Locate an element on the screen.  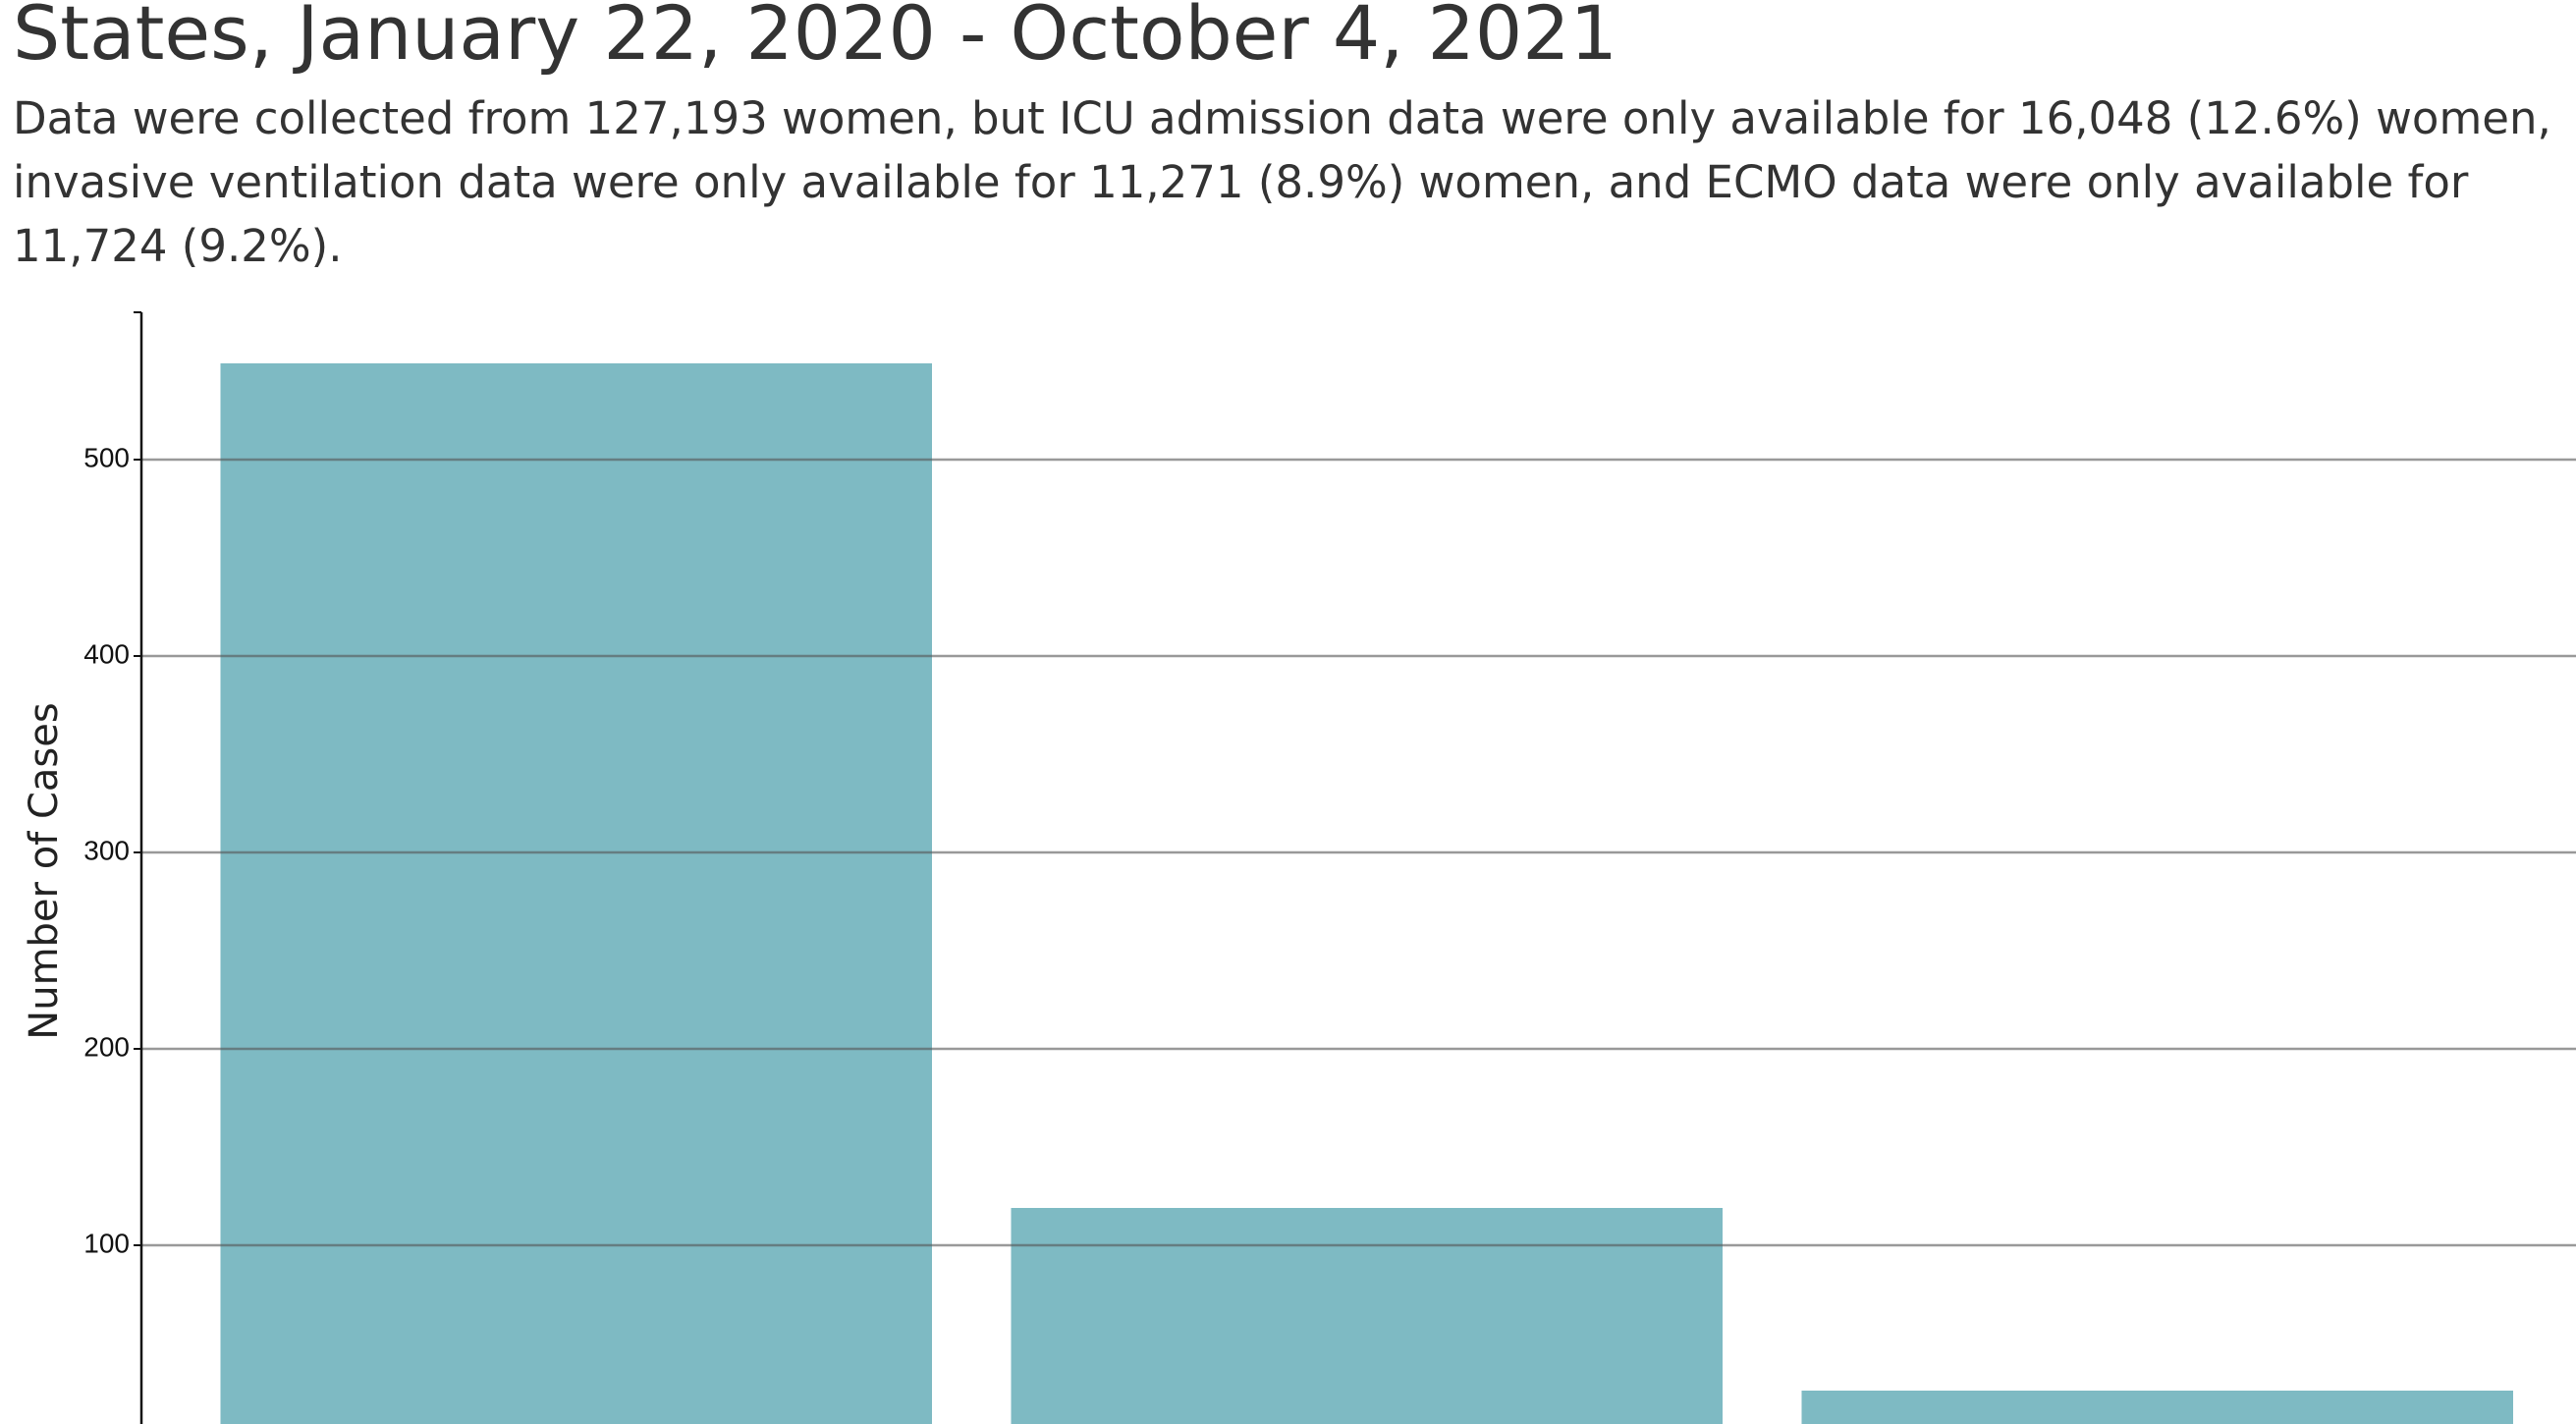
y-tick-label: 400 is located at coordinates (106, 654).